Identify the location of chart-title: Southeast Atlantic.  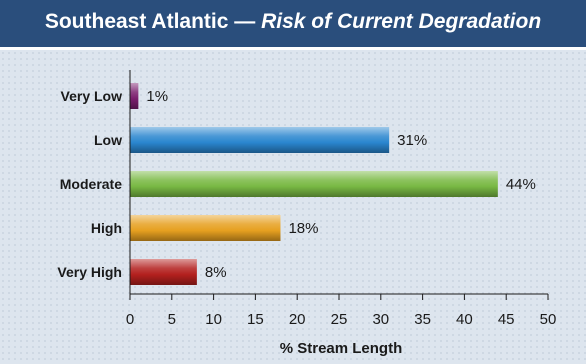
(136, 21).